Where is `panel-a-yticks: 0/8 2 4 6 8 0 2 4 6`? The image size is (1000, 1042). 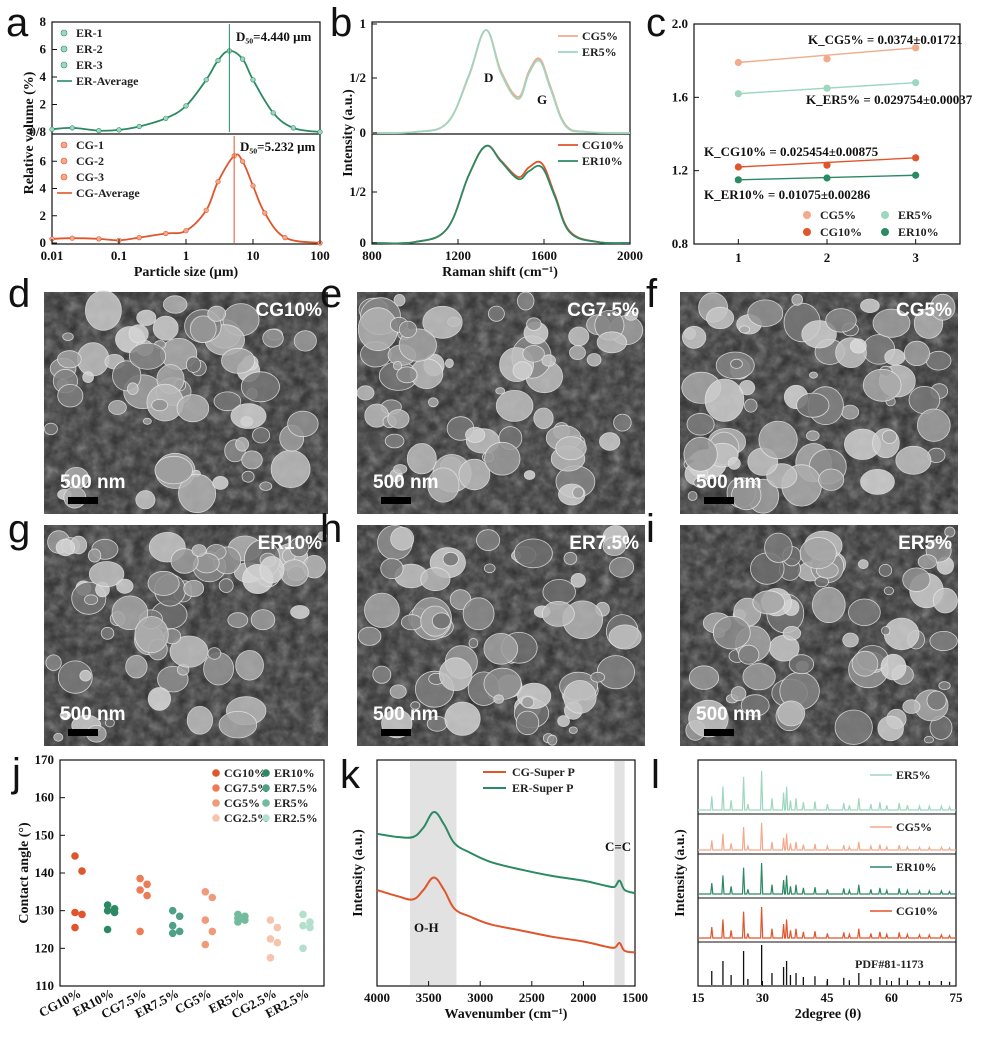 panel-a-yticks: 0/8 2 4 6 8 0 2 4 6 is located at coordinates (43, 132).